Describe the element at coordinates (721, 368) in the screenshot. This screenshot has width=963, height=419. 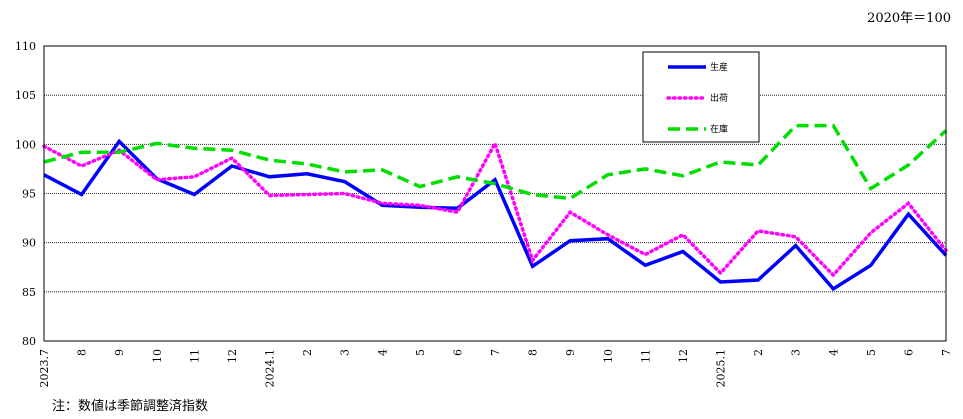
I see `x-tick-label: 2025.1` at that location.